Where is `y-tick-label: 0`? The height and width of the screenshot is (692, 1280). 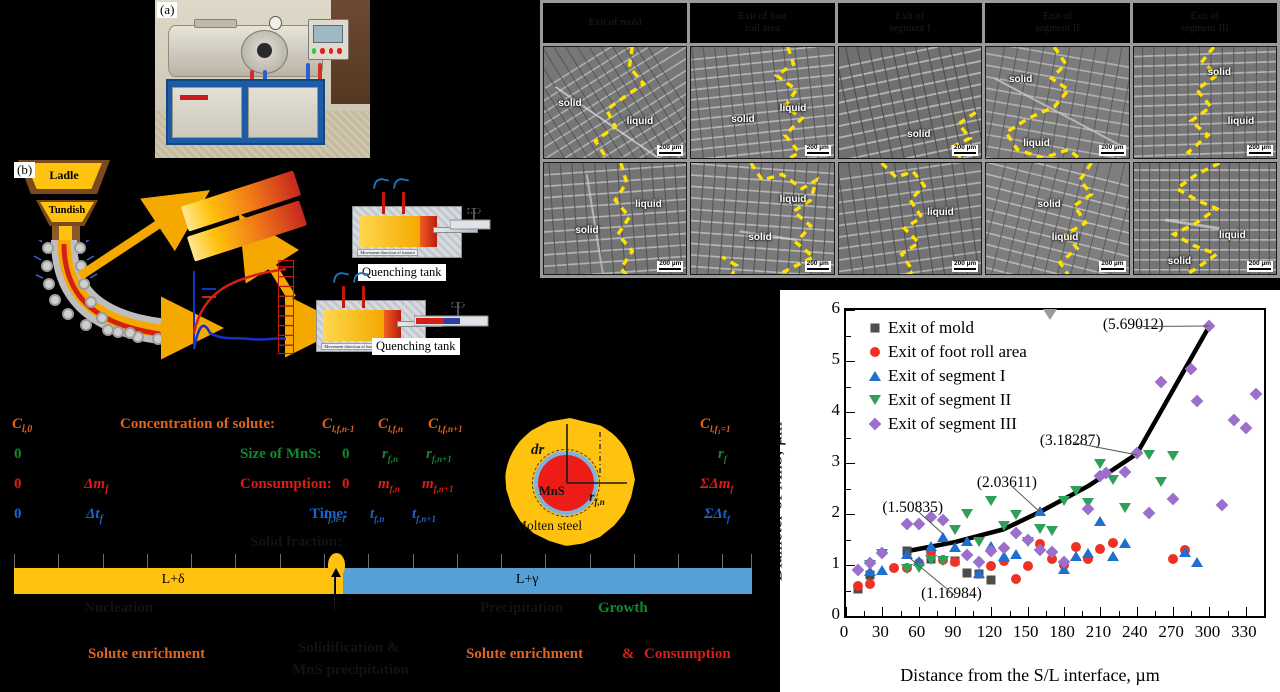 y-tick-label: 0 is located at coordinates (836, 613).